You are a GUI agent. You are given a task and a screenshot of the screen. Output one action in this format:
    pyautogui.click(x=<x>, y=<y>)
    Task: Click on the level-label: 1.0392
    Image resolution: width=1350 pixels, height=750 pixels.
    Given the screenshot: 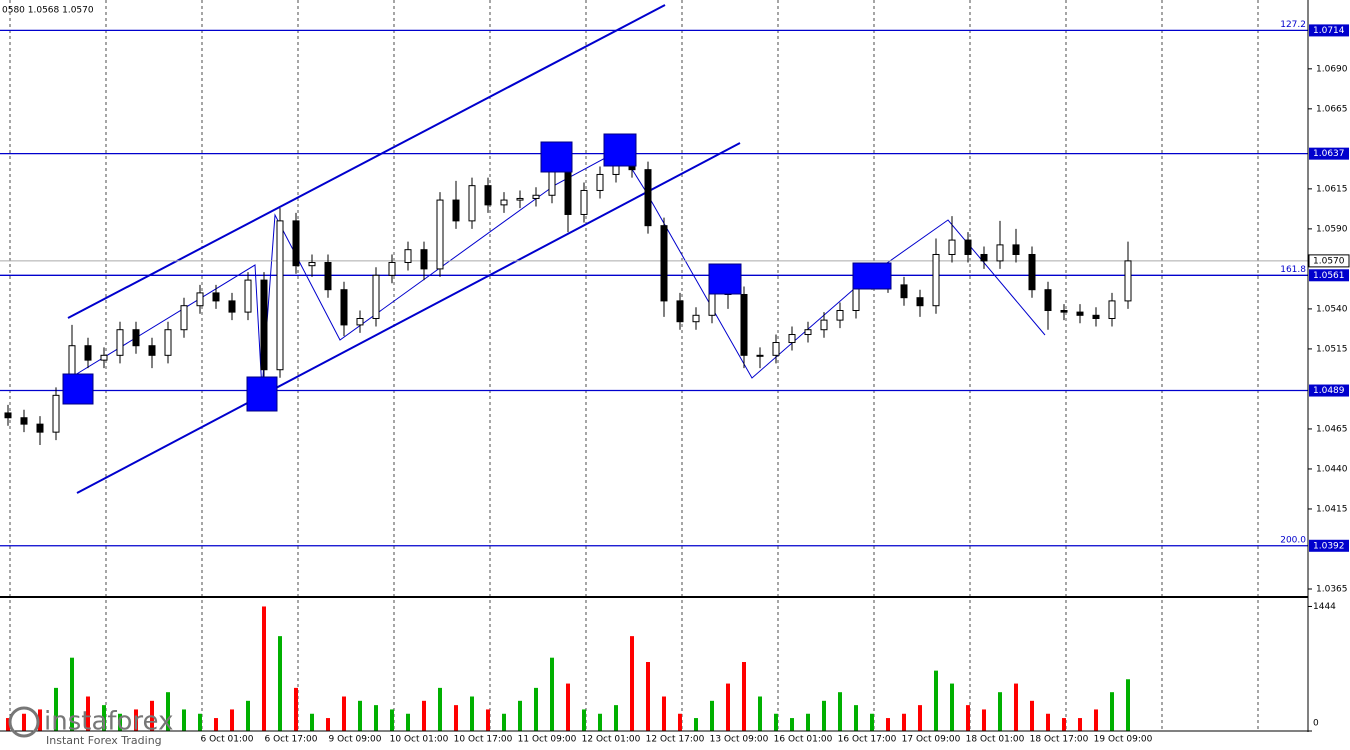 What is the action you would take?
    pyautogui.click(x=1329, y=546)
    